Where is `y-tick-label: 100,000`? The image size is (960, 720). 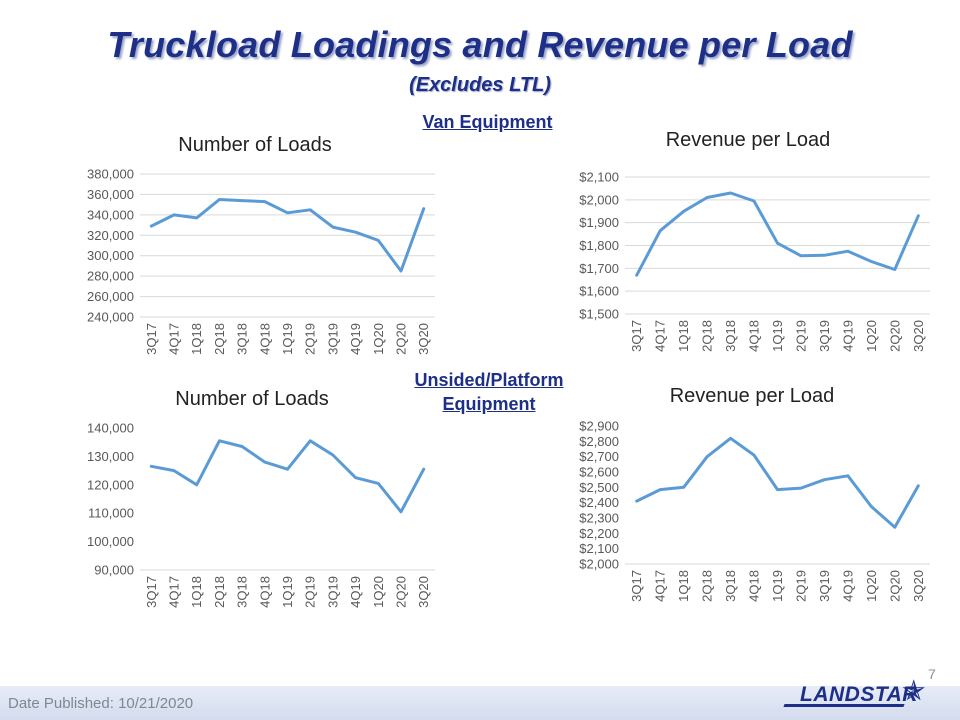 y-tick-label: 100,000 is located at coordinates (110, 541).